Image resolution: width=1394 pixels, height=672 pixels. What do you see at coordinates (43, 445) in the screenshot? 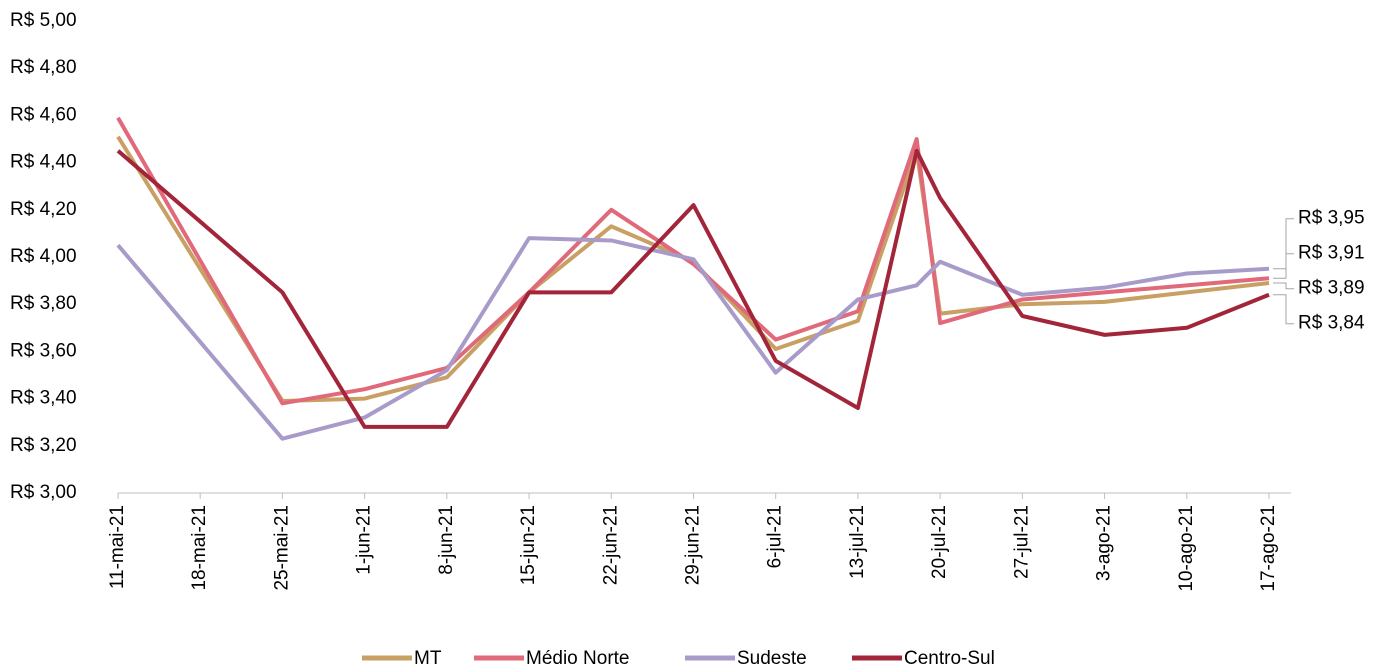
I see `y-tick-label: R$ 3,20` at bounding box center [43, 445].